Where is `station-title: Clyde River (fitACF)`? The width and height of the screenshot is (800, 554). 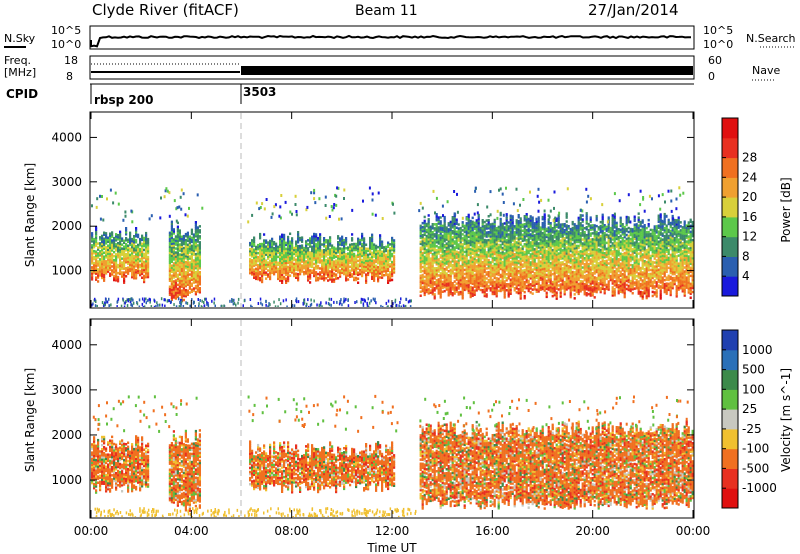 station-title: Clyde River (fitACF) is located at coordinates (165, 10).